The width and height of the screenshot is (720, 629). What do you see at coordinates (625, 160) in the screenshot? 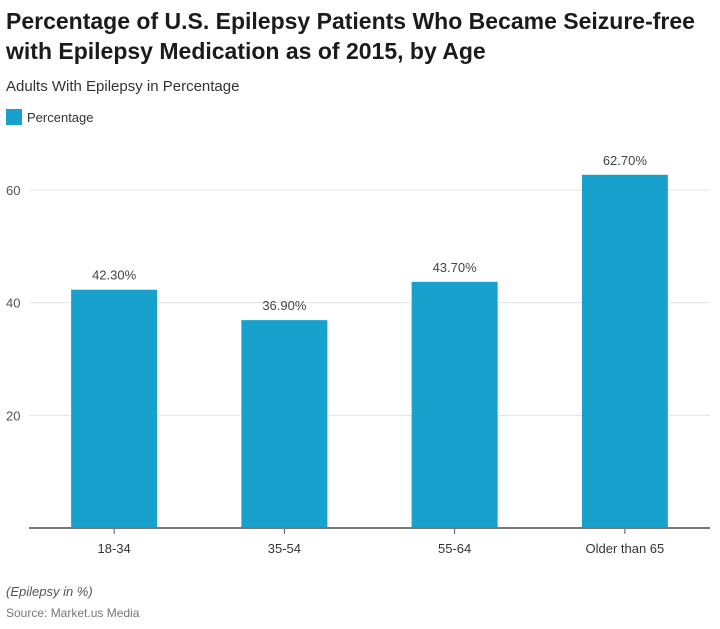
I see `data-label: 62.70%` at bounding box center [625, 160].